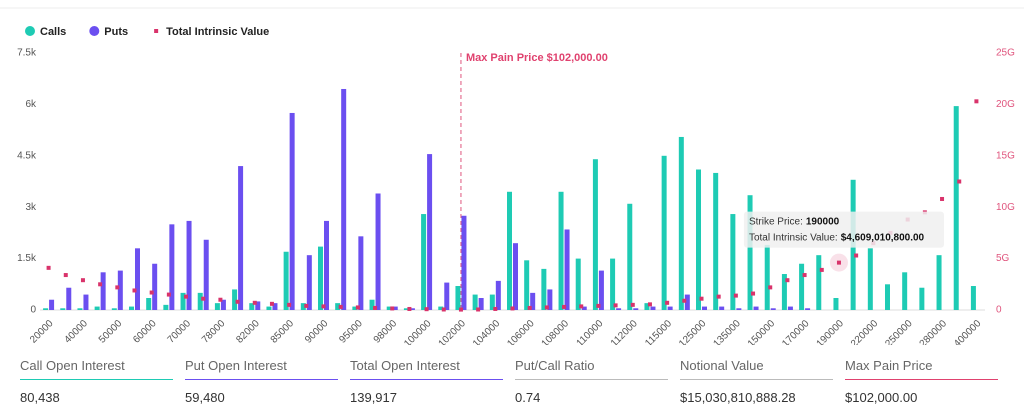 The image size is (1024, 420). Describe the element at coordinates (843, 229) in the screenshot. I see `tooltip-box` at that location.